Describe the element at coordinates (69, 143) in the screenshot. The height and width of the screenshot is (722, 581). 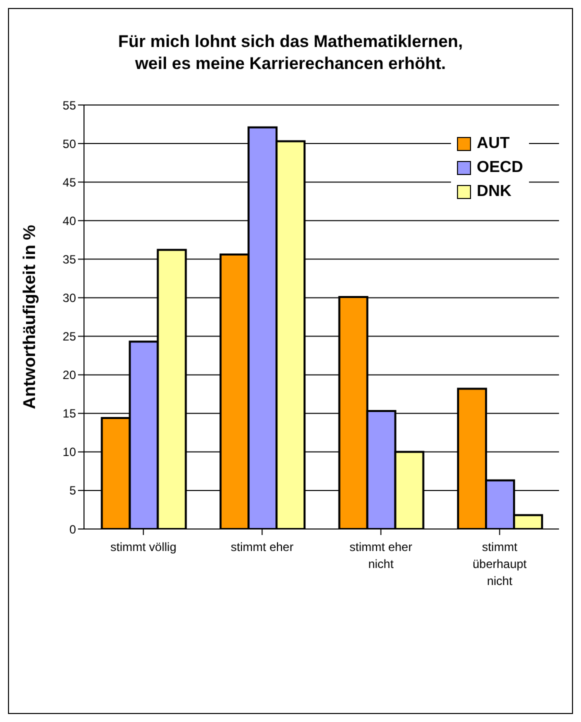
I see `y-tick-label: 50` at that location.